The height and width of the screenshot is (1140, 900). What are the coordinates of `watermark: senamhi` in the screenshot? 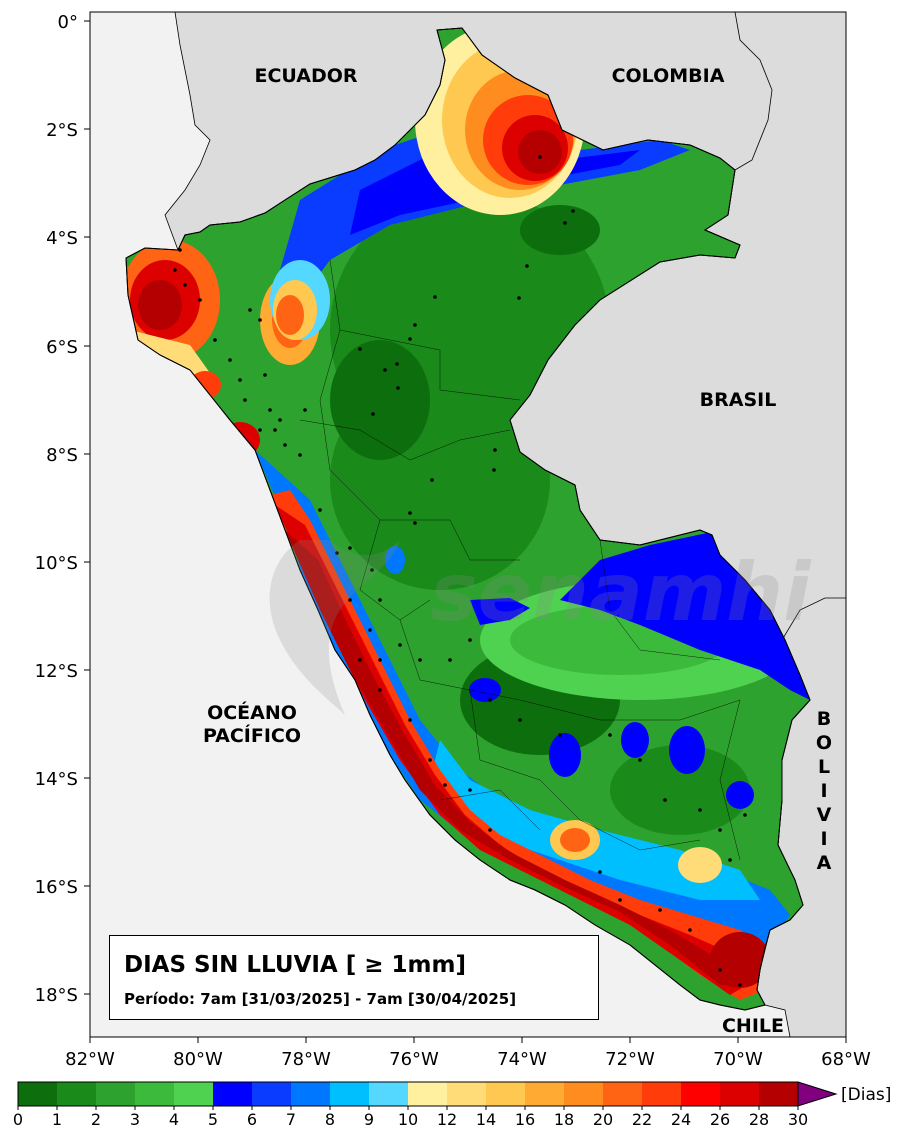 It's located at (540, 627).